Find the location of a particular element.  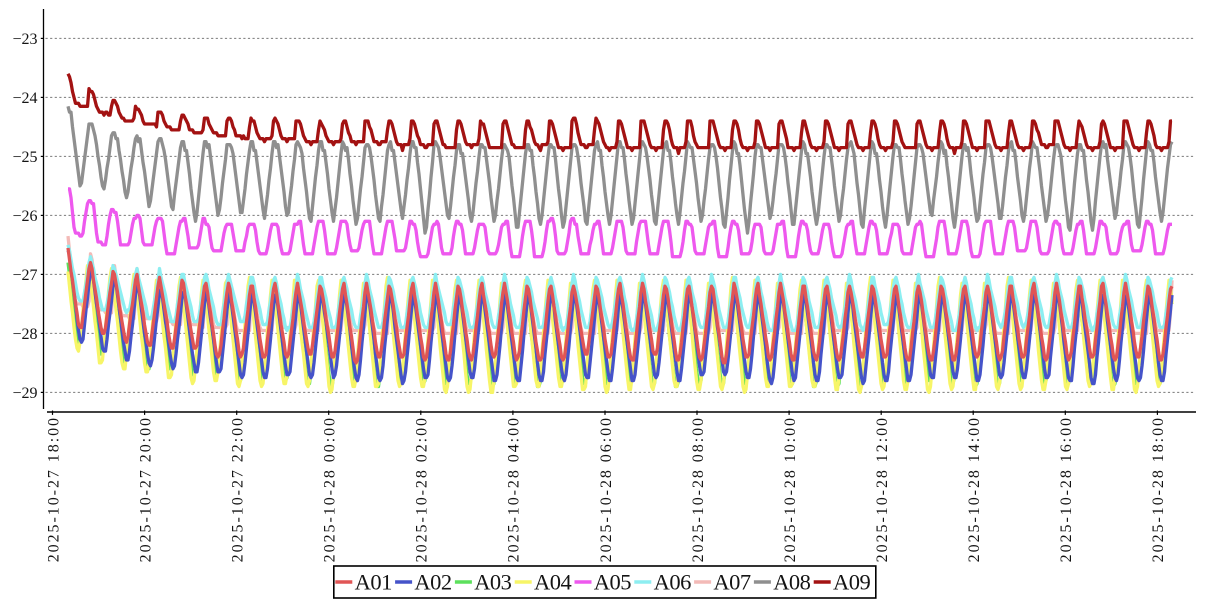

svg-text: 2025-10-28 08:00 is located at coordinates (698, 489).